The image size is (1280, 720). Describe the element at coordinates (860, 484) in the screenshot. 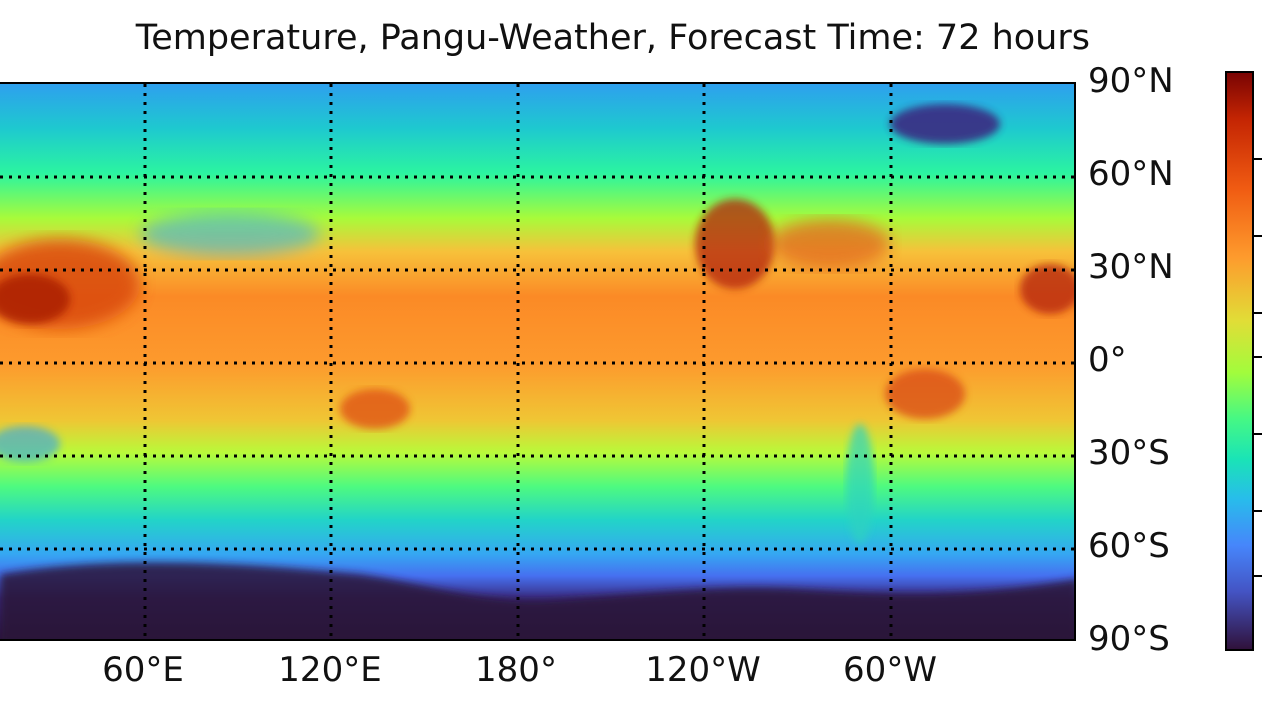

I see `andes-cool-strip` at that location.